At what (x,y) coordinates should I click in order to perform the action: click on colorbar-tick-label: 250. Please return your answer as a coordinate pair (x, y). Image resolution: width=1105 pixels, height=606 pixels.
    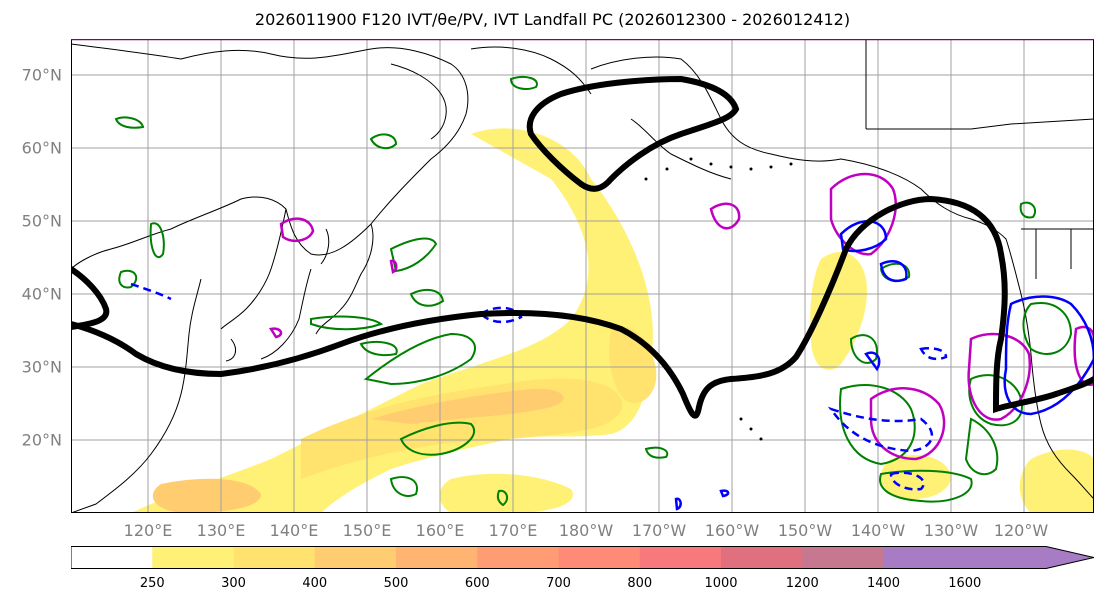
    Looking at the image, I should click on (152, 583).